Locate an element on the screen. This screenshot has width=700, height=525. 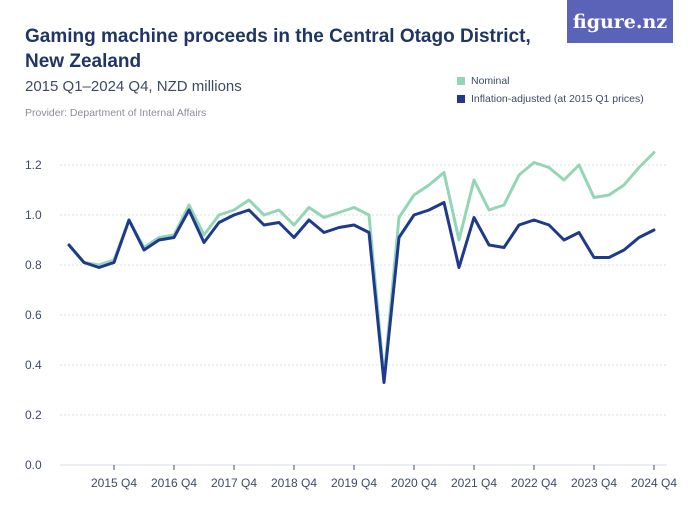
figure-nz-logo: figure.nz is located at coordinates (620, 21).